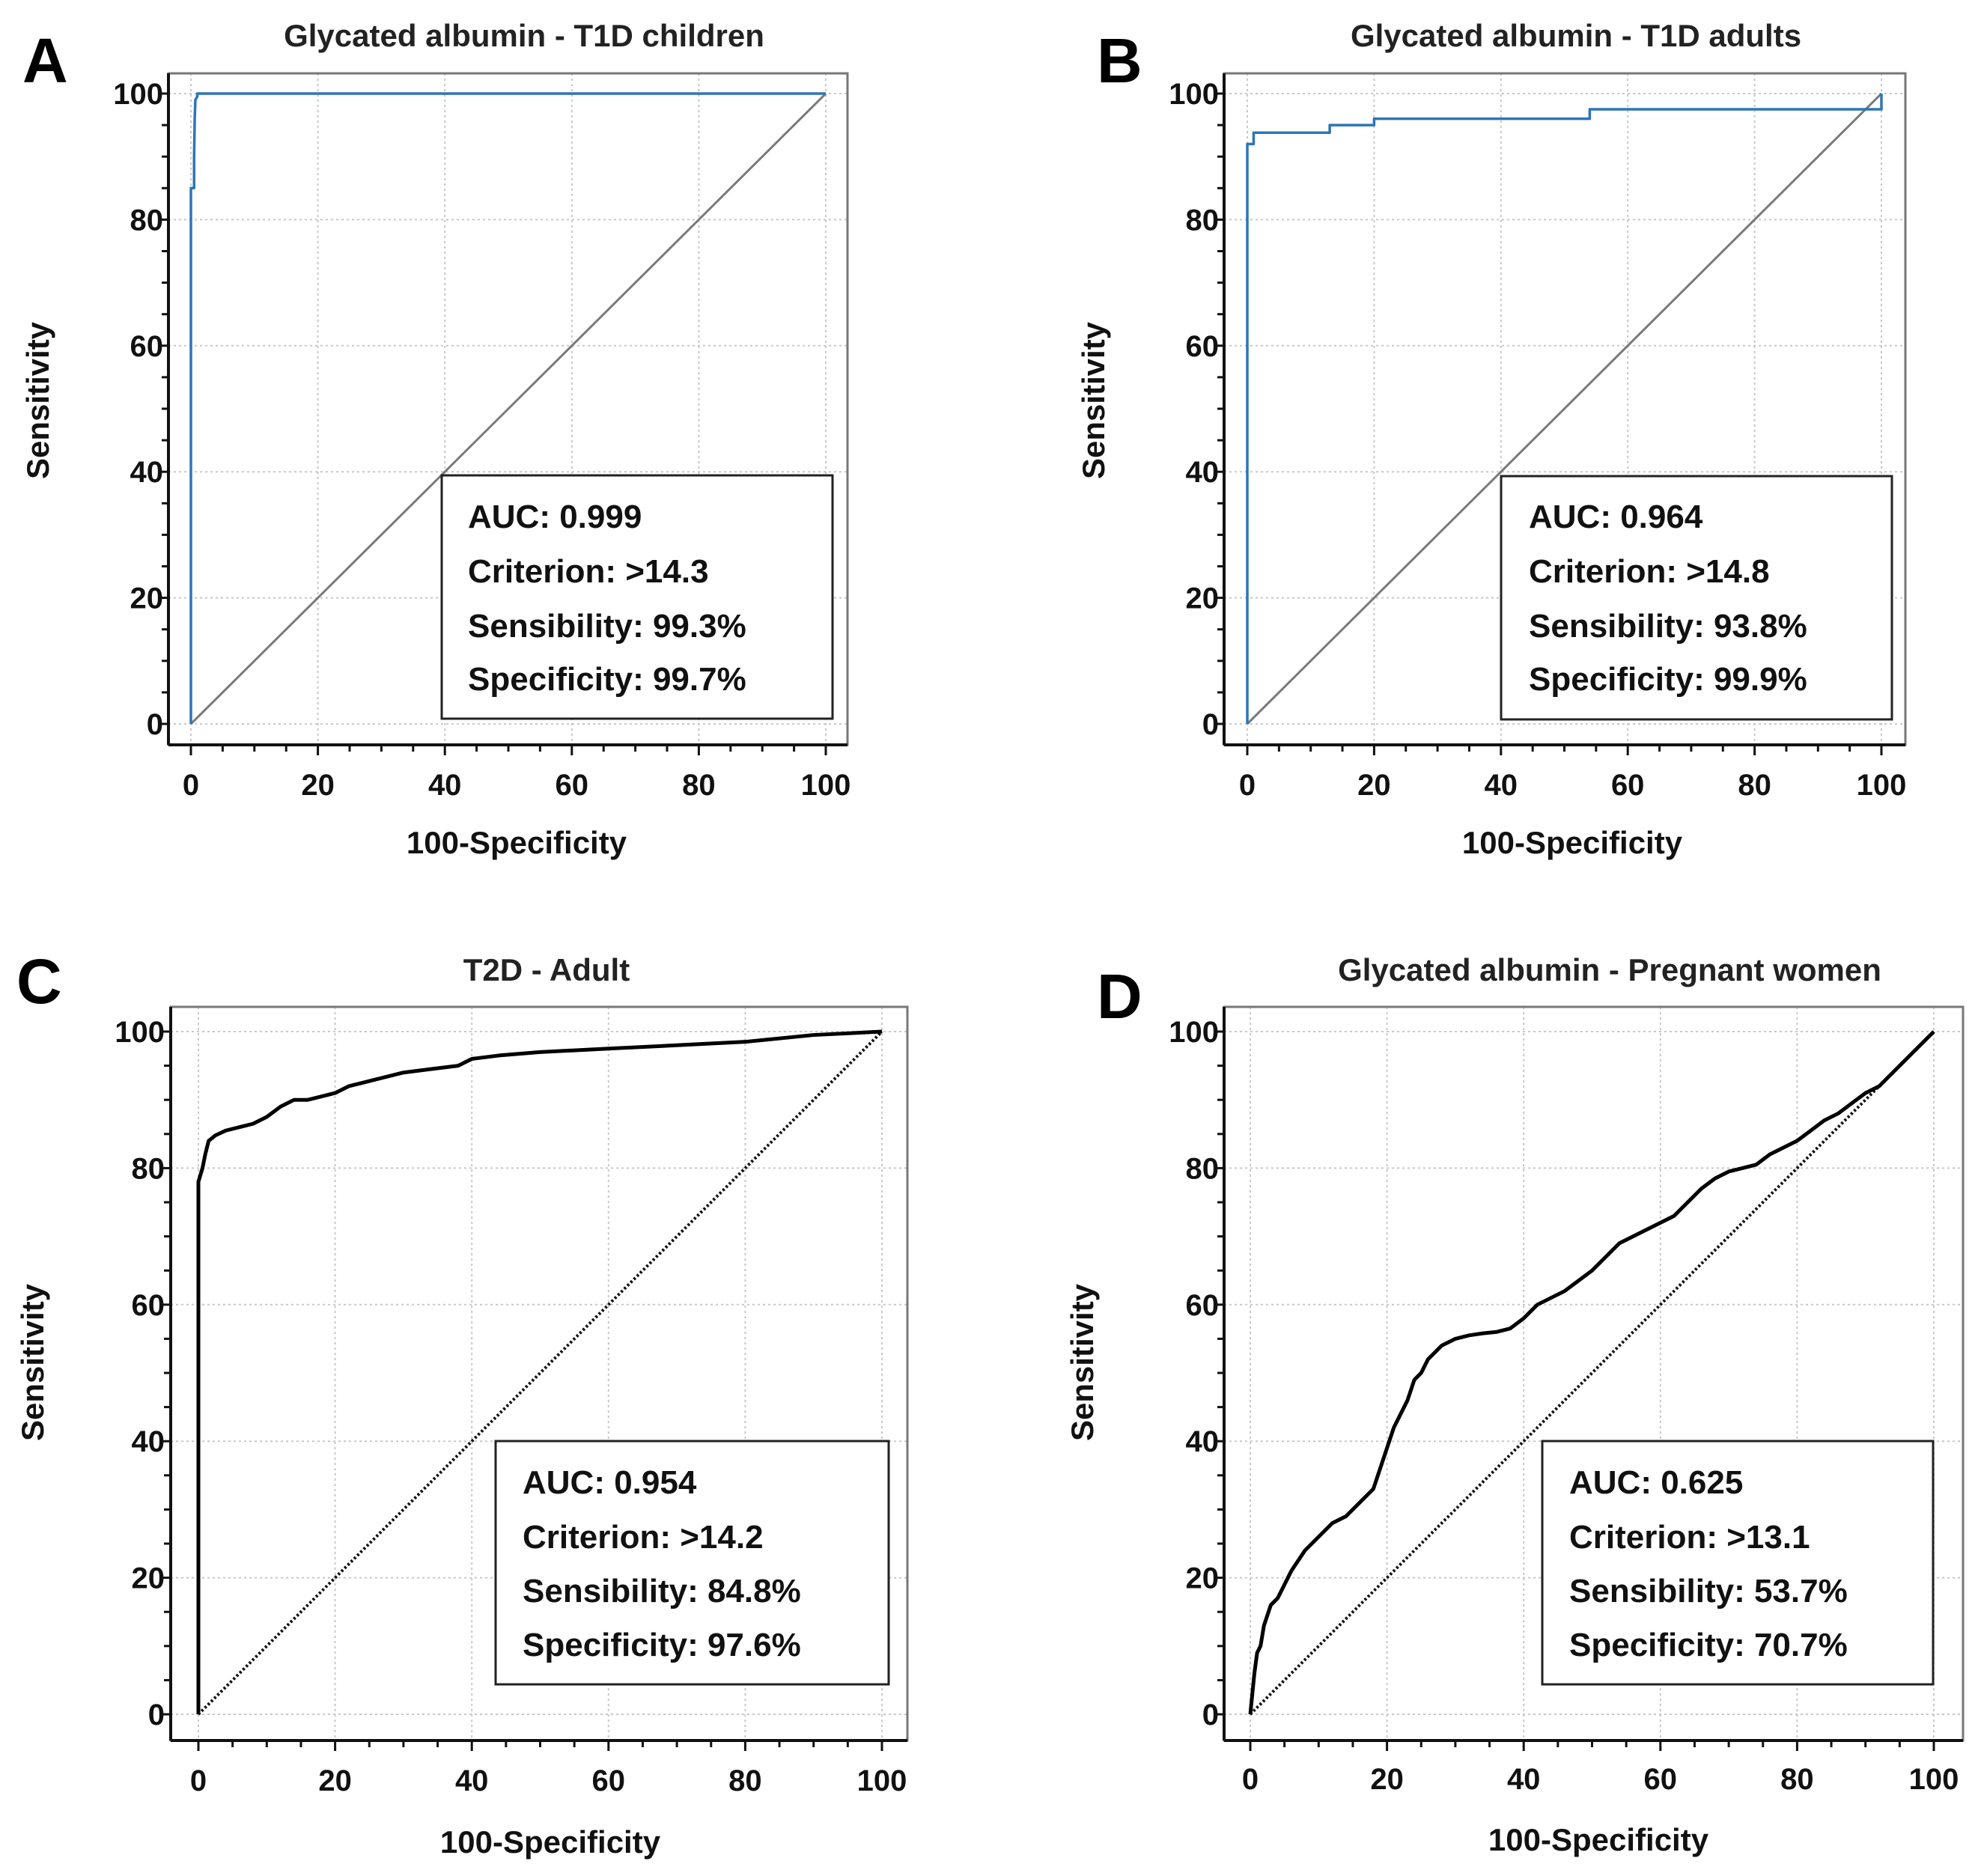  What do you see at coordinates (745, 1780) in the screenshot?
I see `panel-c-x-tick-label: 80` at bounding box center [745, 1780].